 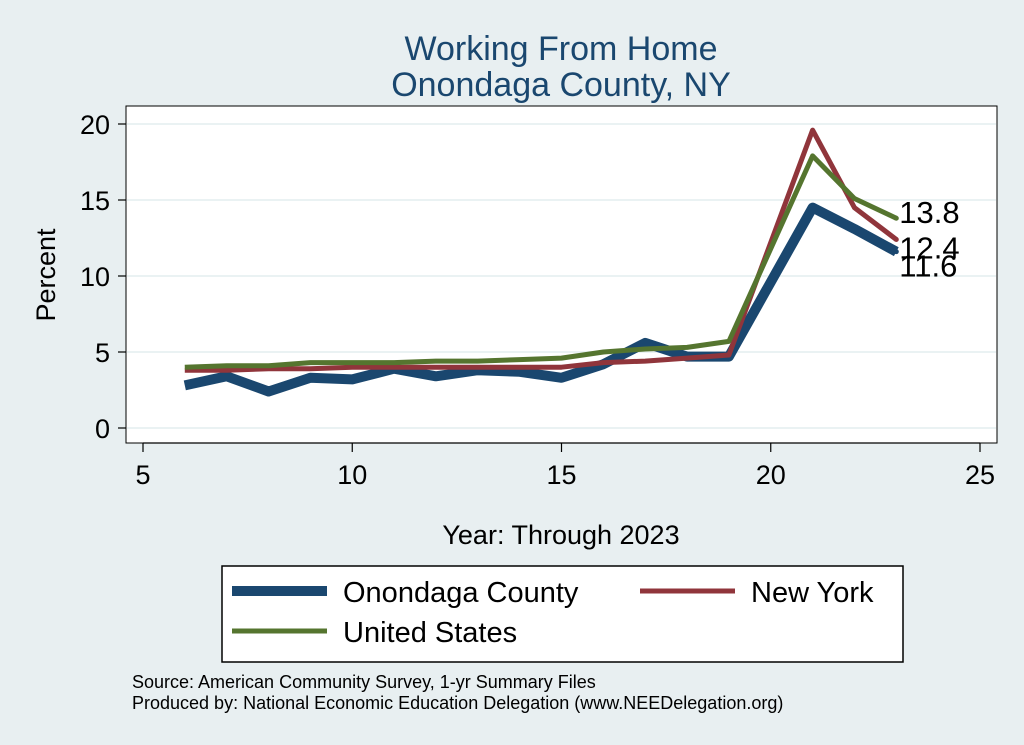 What do you see at coordinates (95, 125) in the screenshot?
I see `y-tick-label: 20` at bounding box center [95, 125].